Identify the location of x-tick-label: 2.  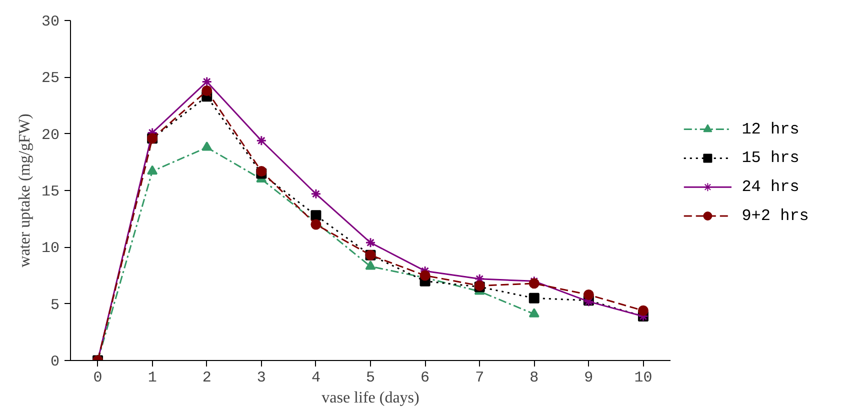
(207, 378).